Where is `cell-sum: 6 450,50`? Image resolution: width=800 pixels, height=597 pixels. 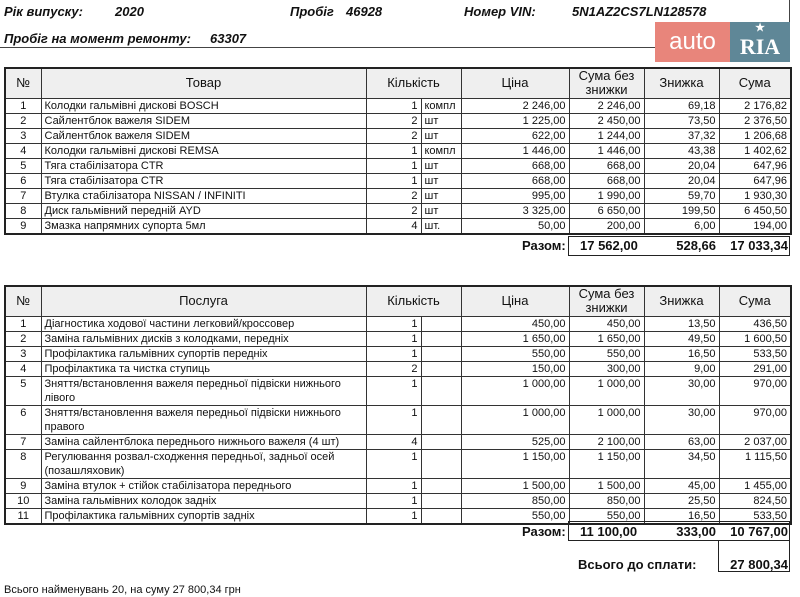
cell-sum: 6 450,50 is located at coordinates (755, 210).